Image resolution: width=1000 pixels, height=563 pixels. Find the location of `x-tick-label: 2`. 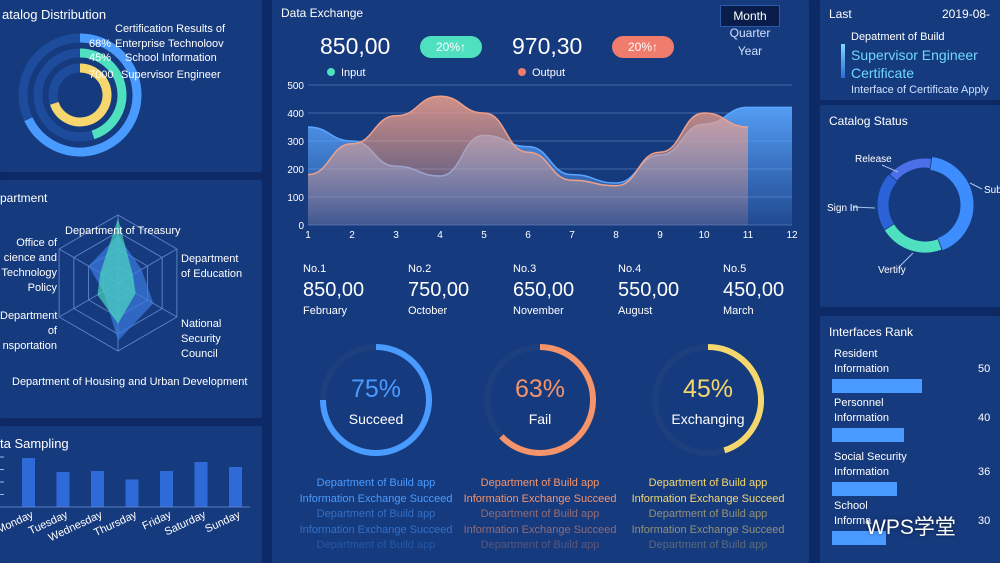

x-tick-label: 2 is located at coordinates (352, 235).